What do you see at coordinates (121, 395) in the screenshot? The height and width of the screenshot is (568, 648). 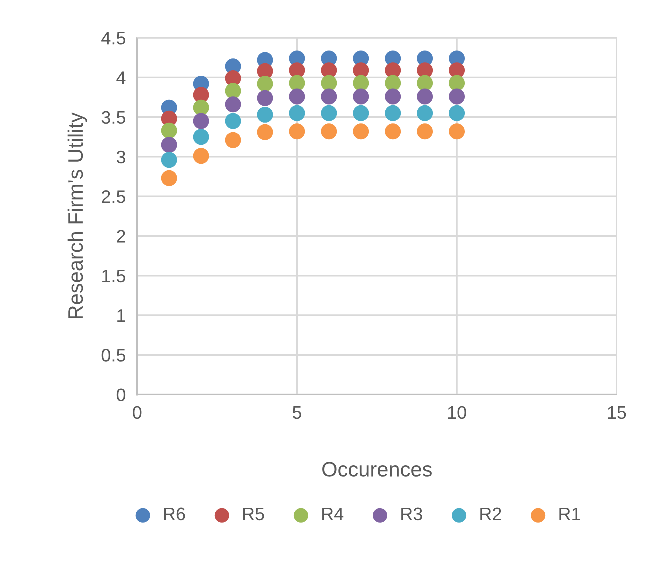 I see `y-tick-label: 0` at bounding box center [121, 395].